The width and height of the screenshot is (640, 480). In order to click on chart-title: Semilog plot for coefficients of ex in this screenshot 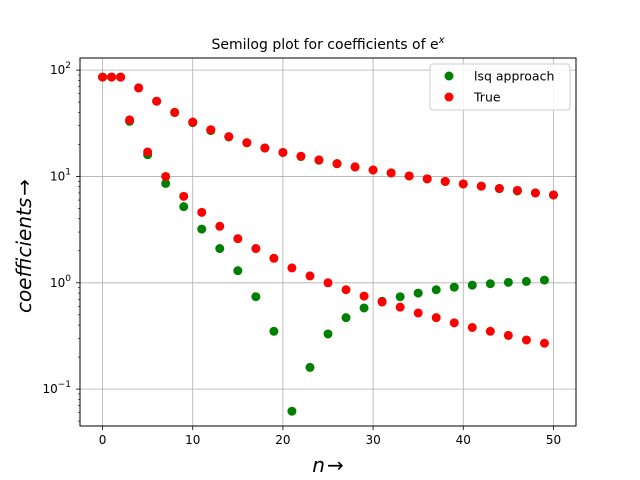, I will do `click(328, 44)`.